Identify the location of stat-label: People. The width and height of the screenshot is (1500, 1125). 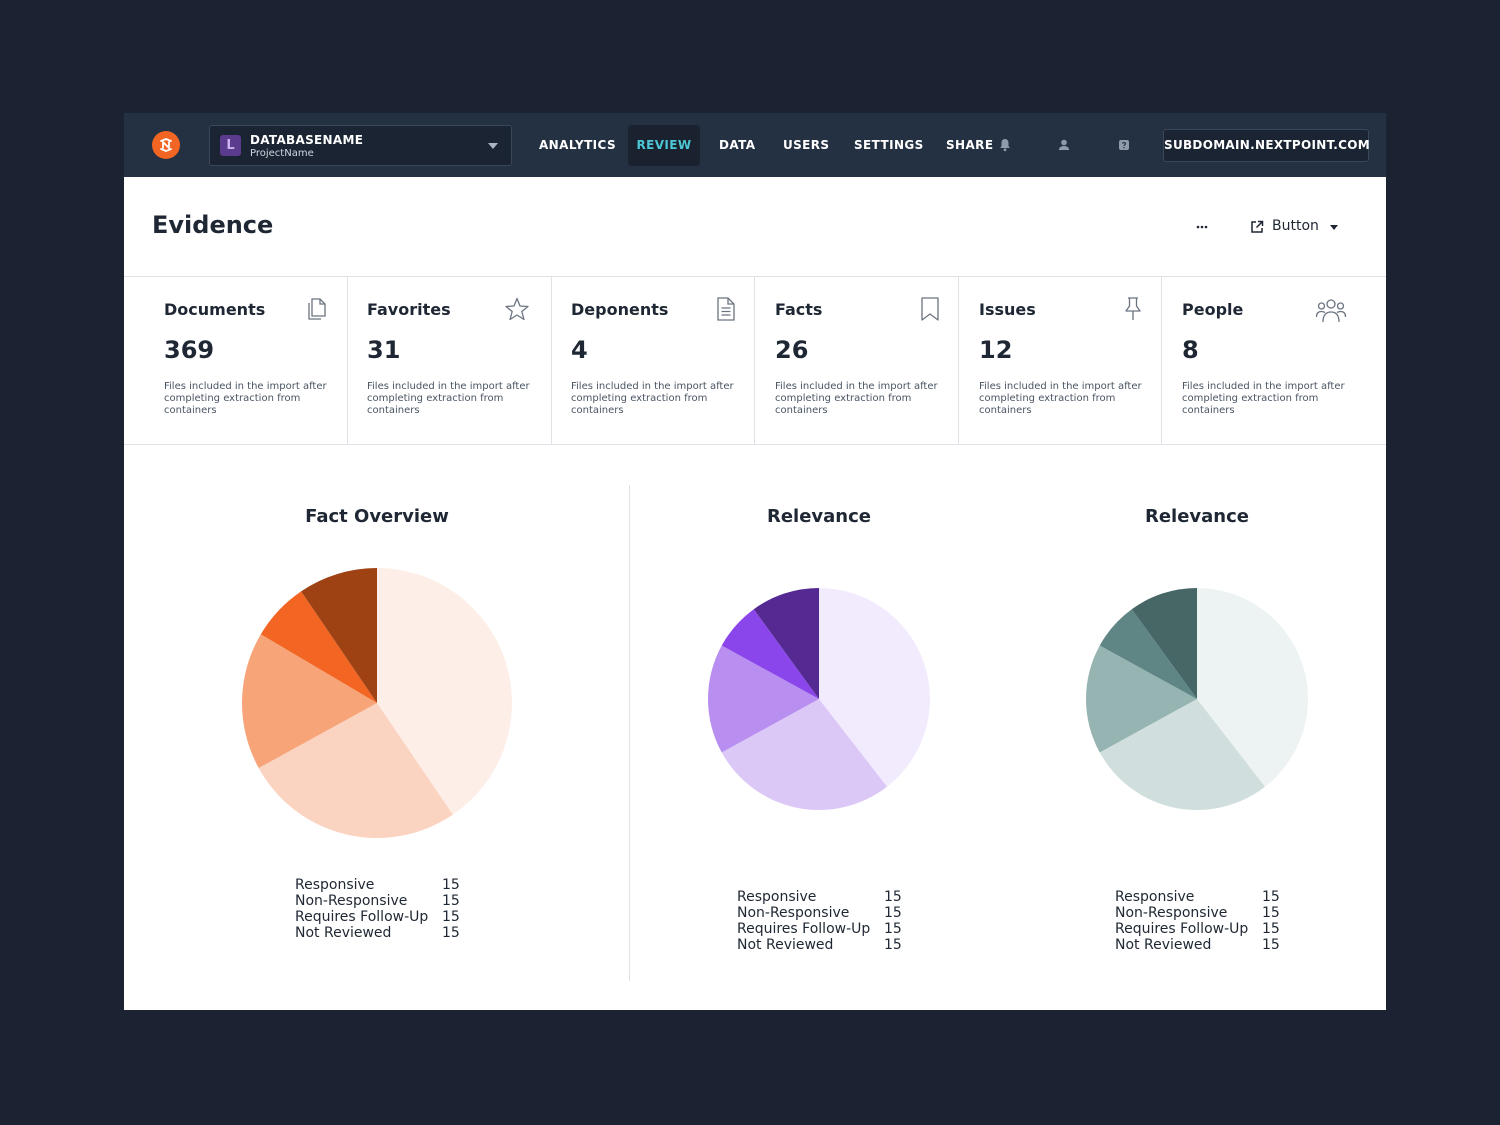
(1213, 309).